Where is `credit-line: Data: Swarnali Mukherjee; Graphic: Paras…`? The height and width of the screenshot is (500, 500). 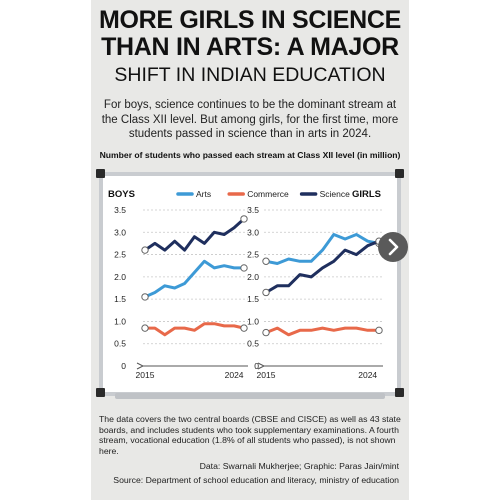
credit-line: Data: Swarnali Mukherjee; Graphic: Paras… is located at coordinates (299, 466).